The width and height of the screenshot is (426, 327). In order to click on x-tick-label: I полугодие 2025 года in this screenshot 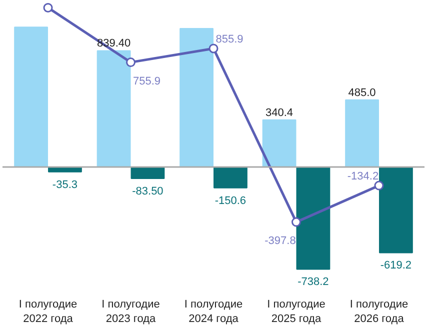, I will do `click(296, 311)`.